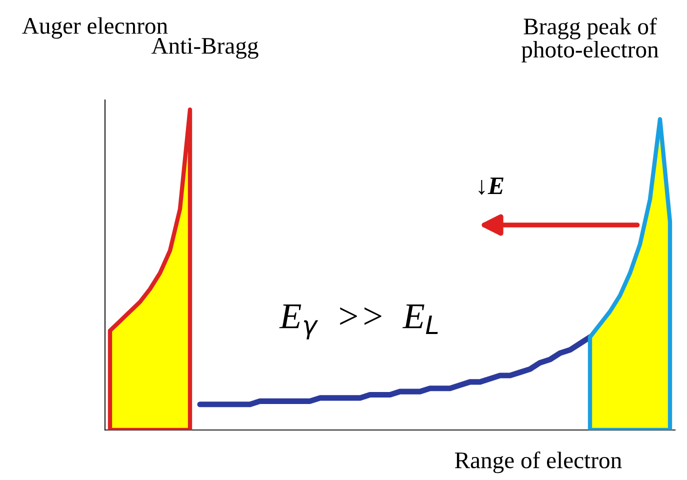 This screenshot has height=480, width=687. Describe the element at coordinates (204, 48) in the screenshot. I see `text: Anti-Bragg` at that location.